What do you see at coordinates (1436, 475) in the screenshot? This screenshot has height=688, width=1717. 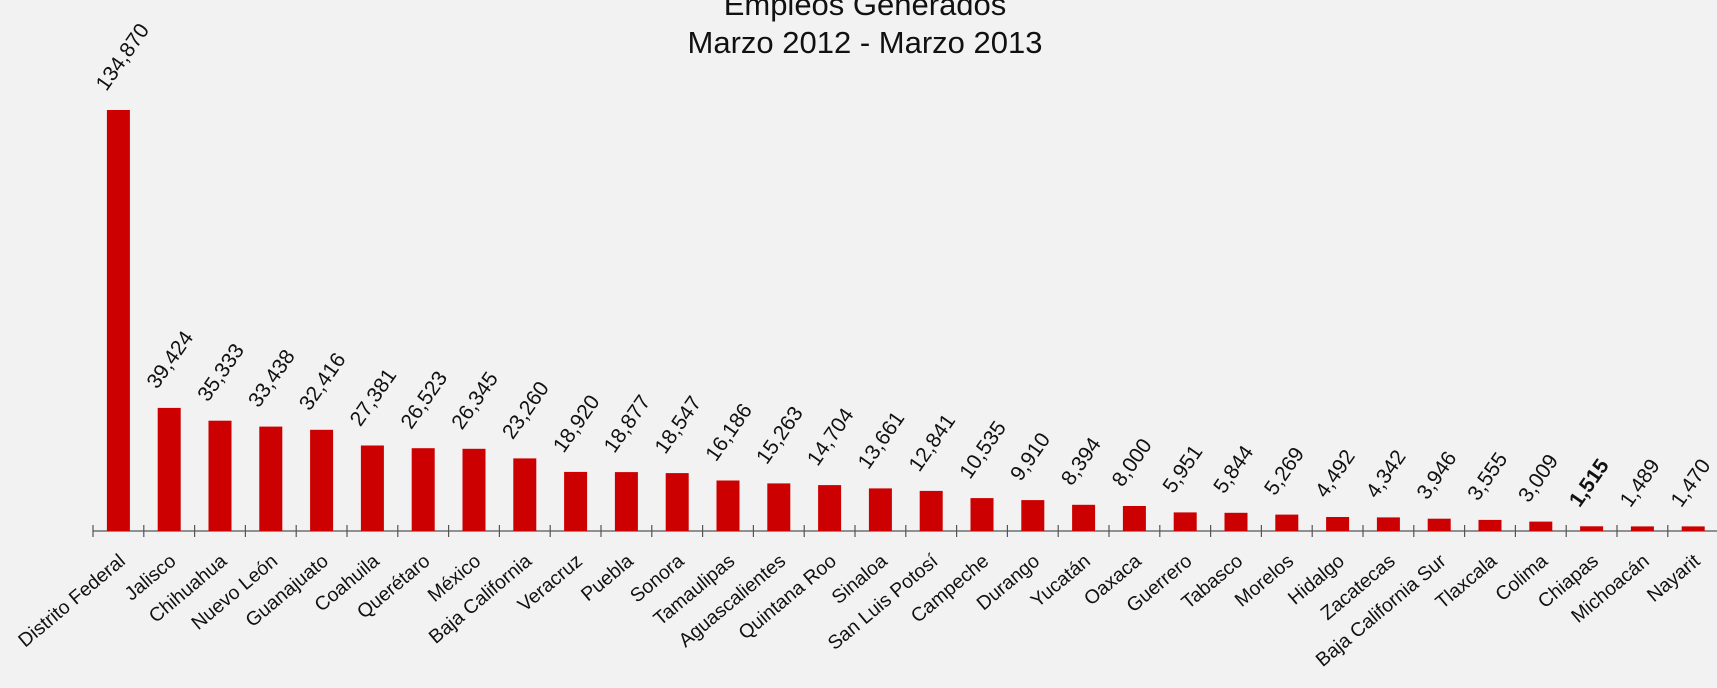 I see `data-label: 3,946` at bounding box center [1436, 475].